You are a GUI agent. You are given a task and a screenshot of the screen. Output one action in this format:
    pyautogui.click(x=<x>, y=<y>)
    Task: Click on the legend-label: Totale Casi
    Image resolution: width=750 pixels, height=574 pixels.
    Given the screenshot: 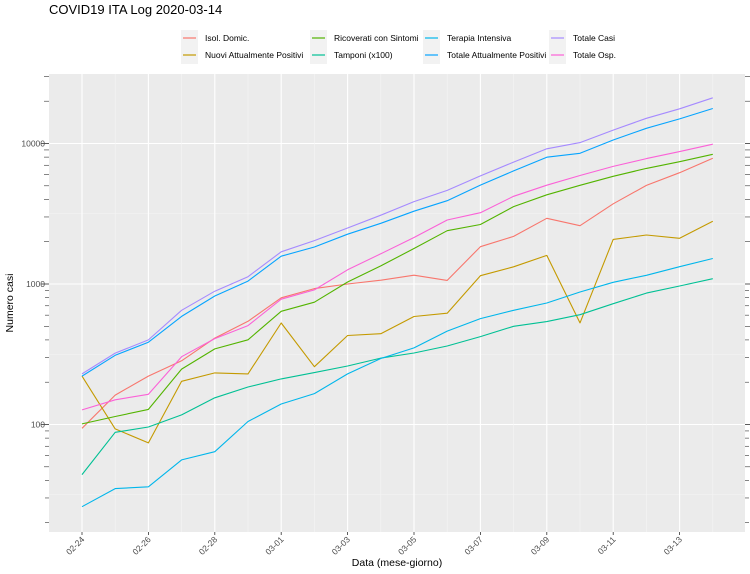 What is the action you would take?
    pyautogui.click(x=594, y=38)
    